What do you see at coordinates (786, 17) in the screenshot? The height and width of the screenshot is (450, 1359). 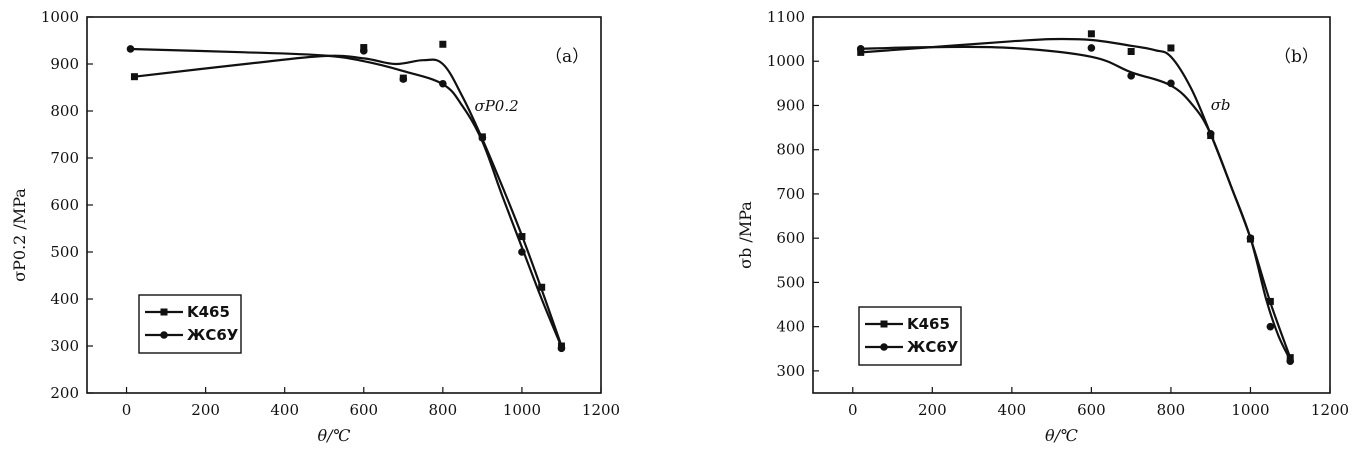 I see `y-tick-label: 1100` at bounding box center [786, 17].